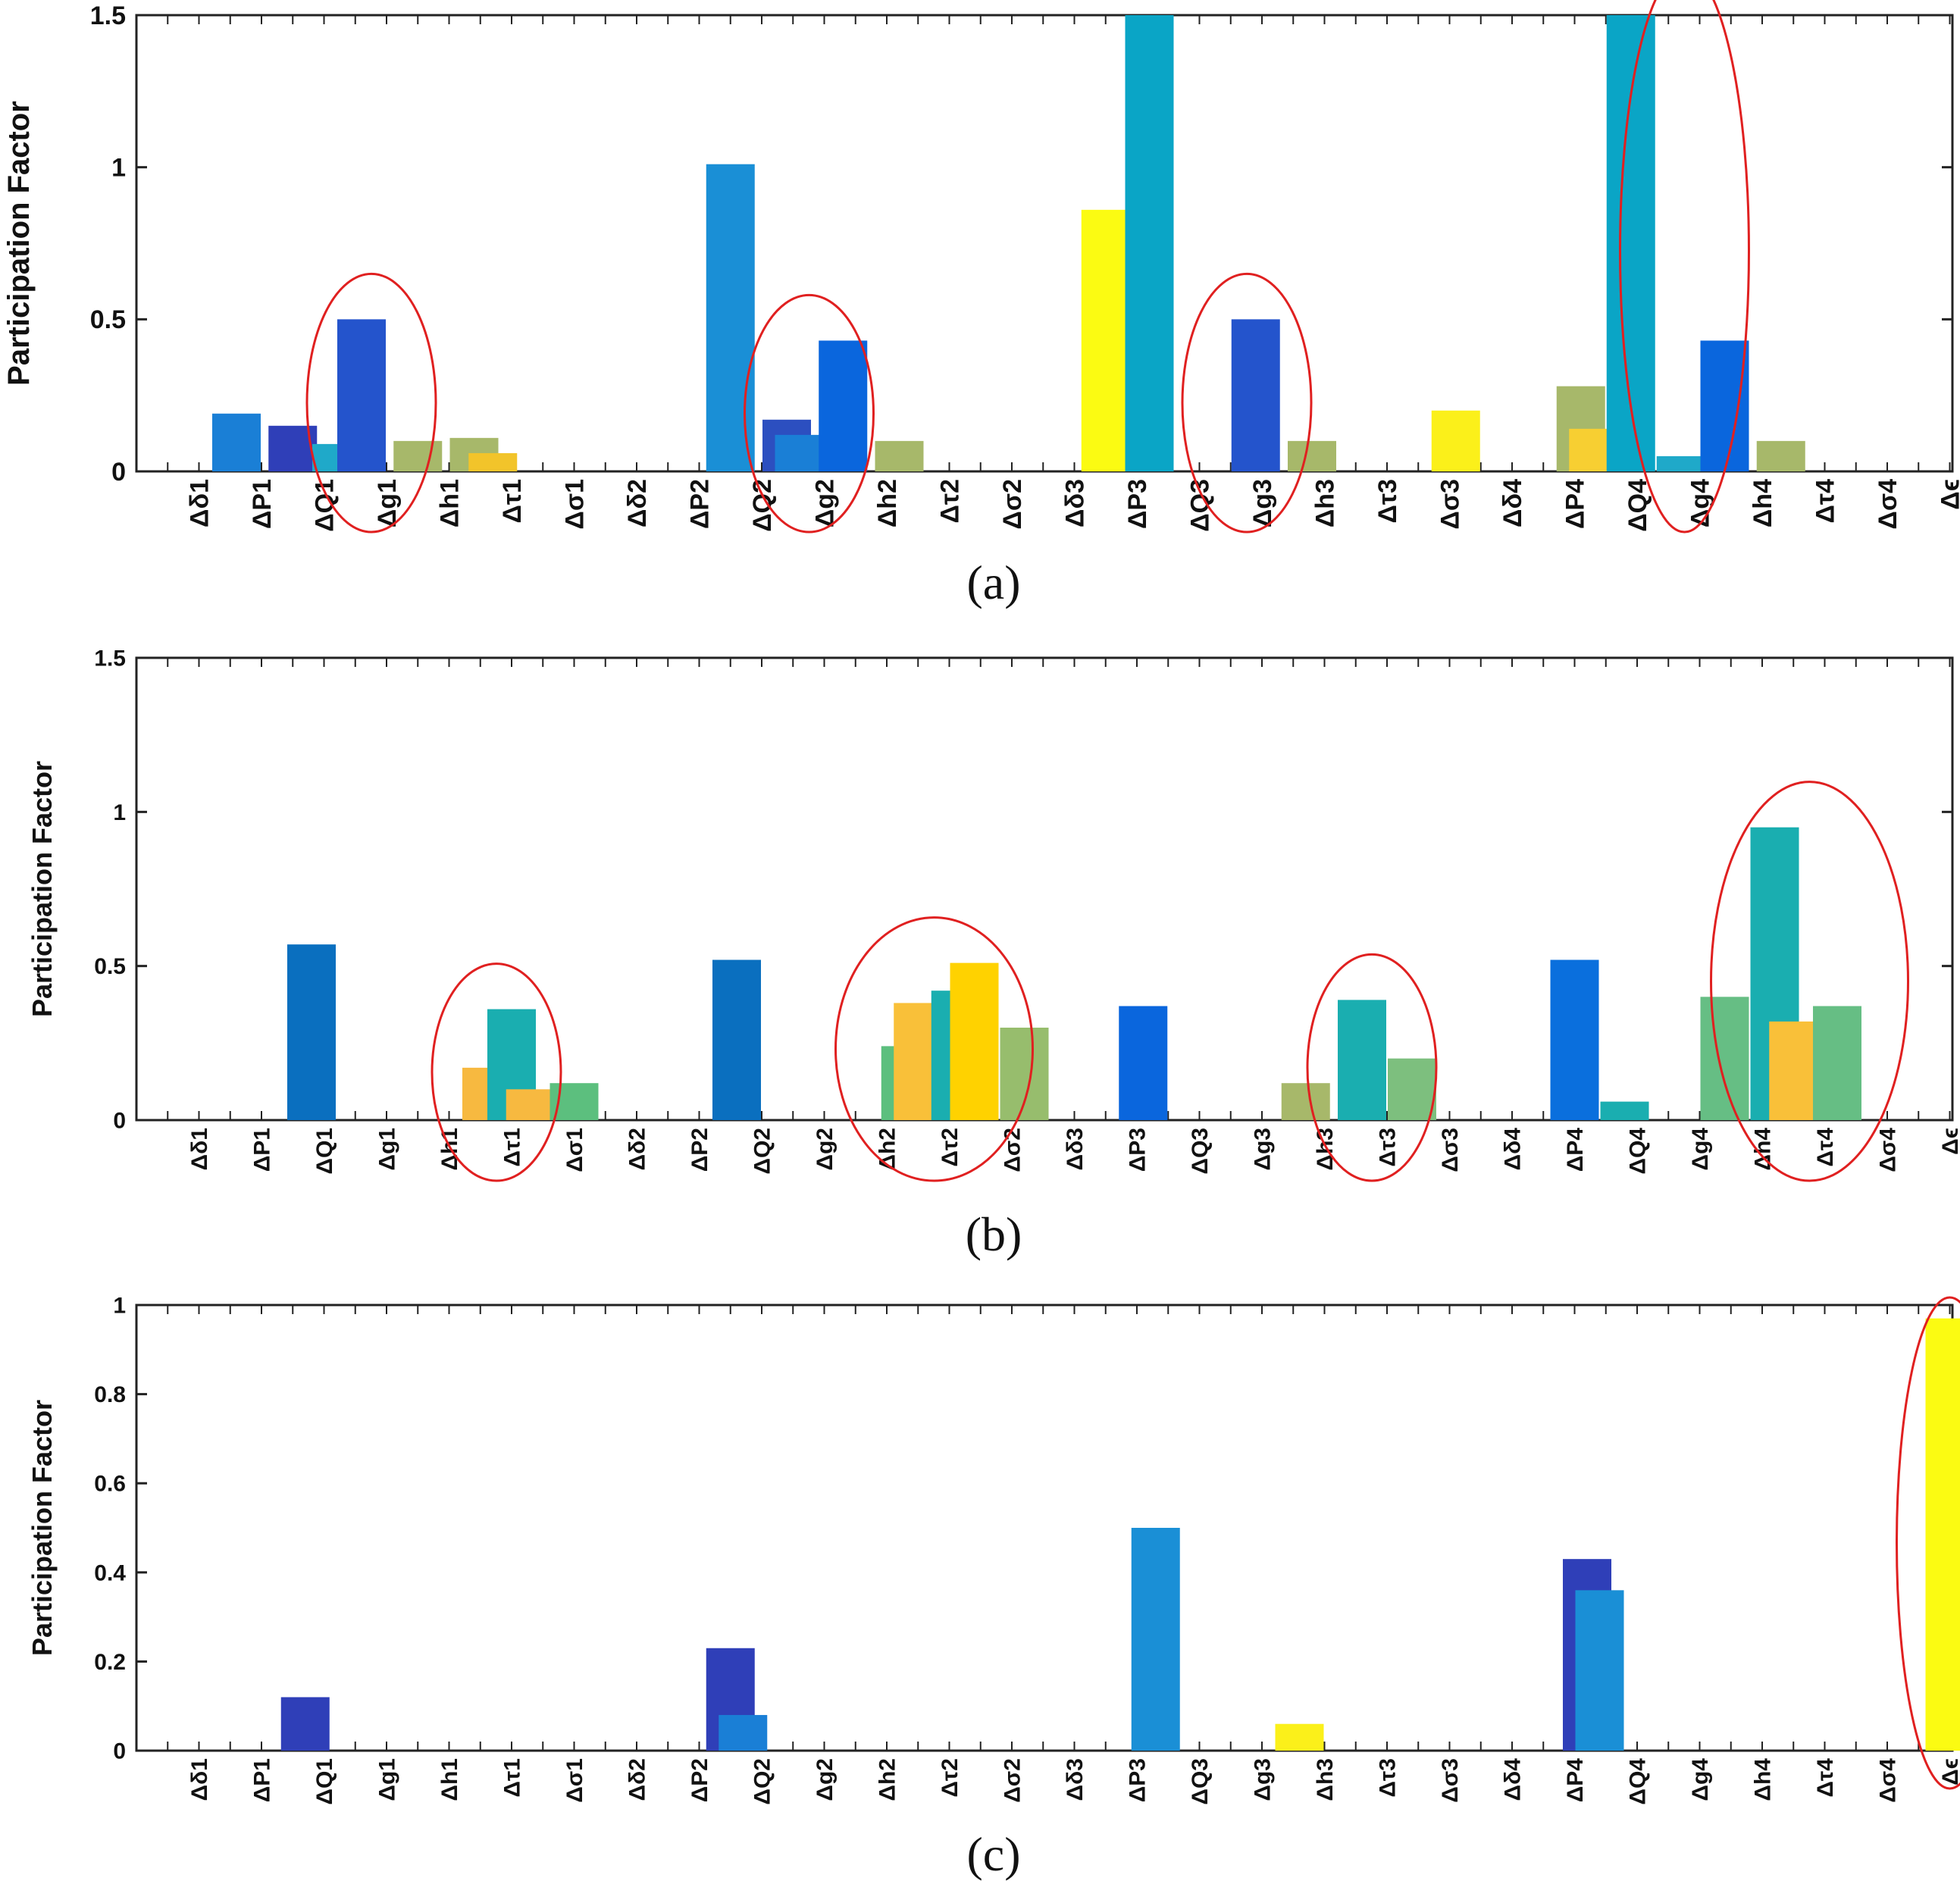 The height and width of the screenshot is (1881, 1960). I want to click on x-tick-label-delta-sigma1: Δσ1, so click(574, 505).